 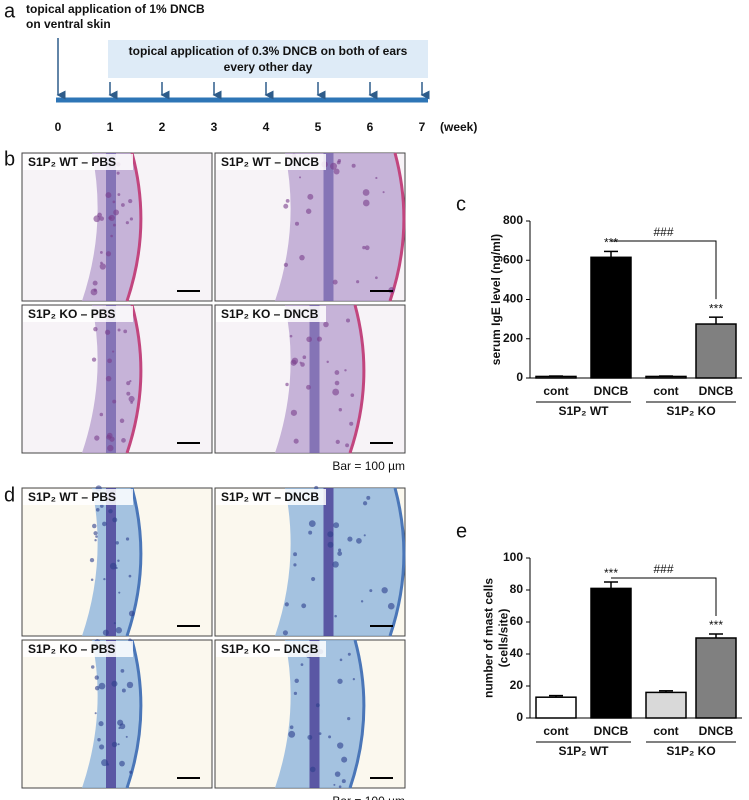 I want to click on image-label: S1P₂ KO – PBS, so click(x=71, y=314).